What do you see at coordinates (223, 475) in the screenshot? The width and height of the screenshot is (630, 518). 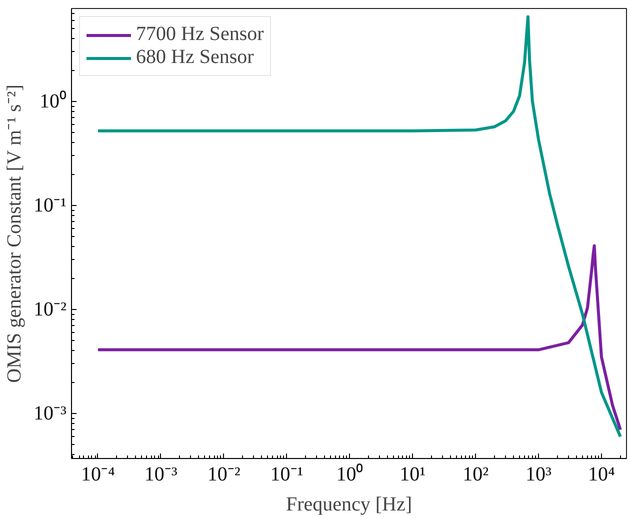 I see `x-tick-label: 10⁻²` at bounding box center [223, 475].